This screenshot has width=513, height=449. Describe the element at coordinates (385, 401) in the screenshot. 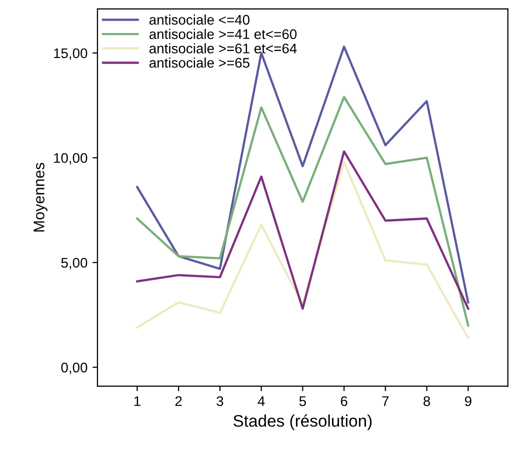

I see `x-tick-label: 7` at that location.